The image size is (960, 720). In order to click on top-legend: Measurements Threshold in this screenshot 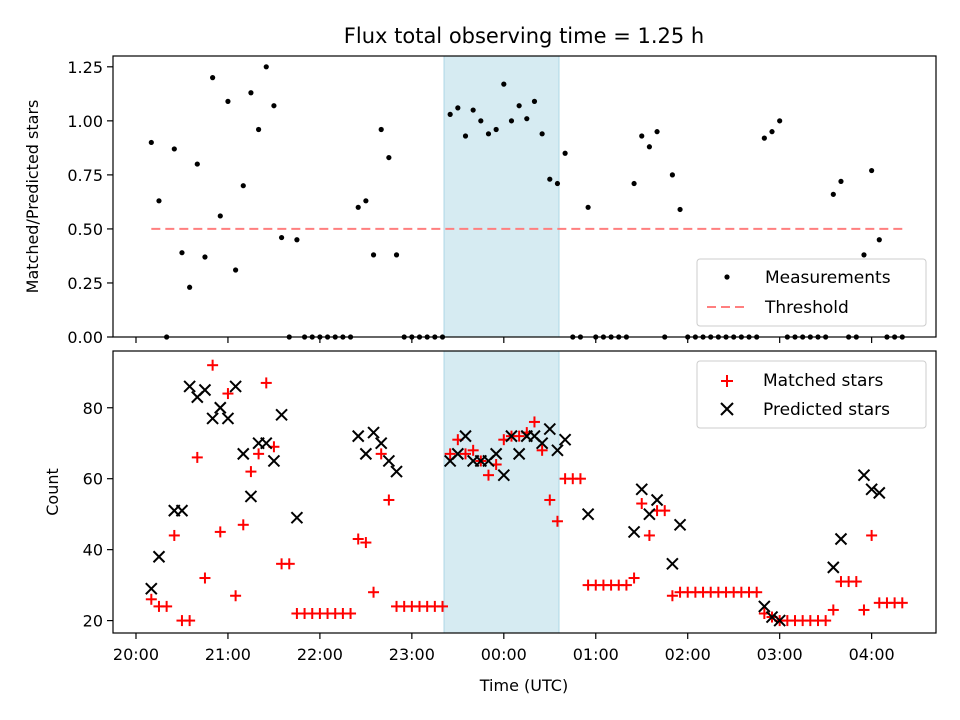, I will do `click(811, 292)`.